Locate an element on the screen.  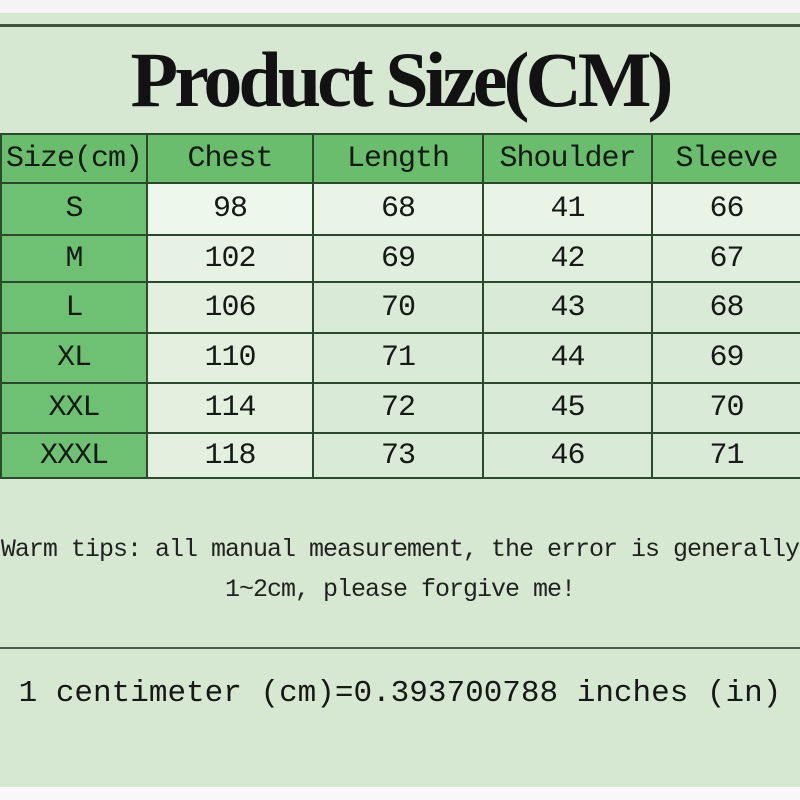
size-cell: S is located at coordinates (74, 209).